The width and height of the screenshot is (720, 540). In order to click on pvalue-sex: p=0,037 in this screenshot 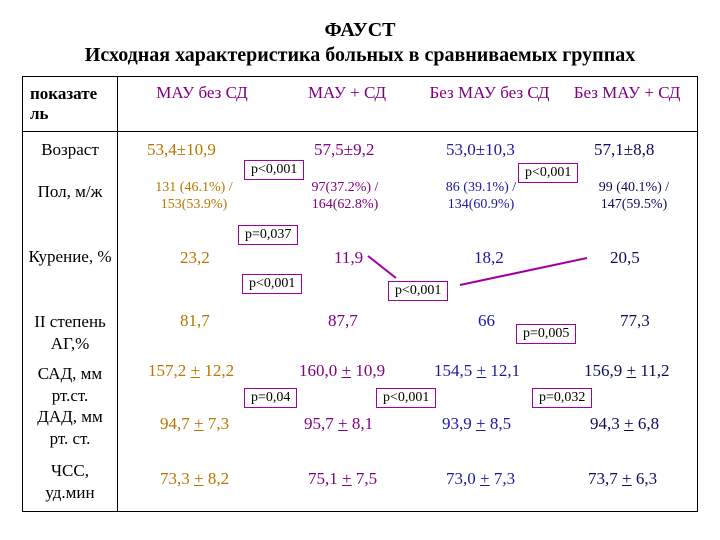, I will do `click(268, 235)`.